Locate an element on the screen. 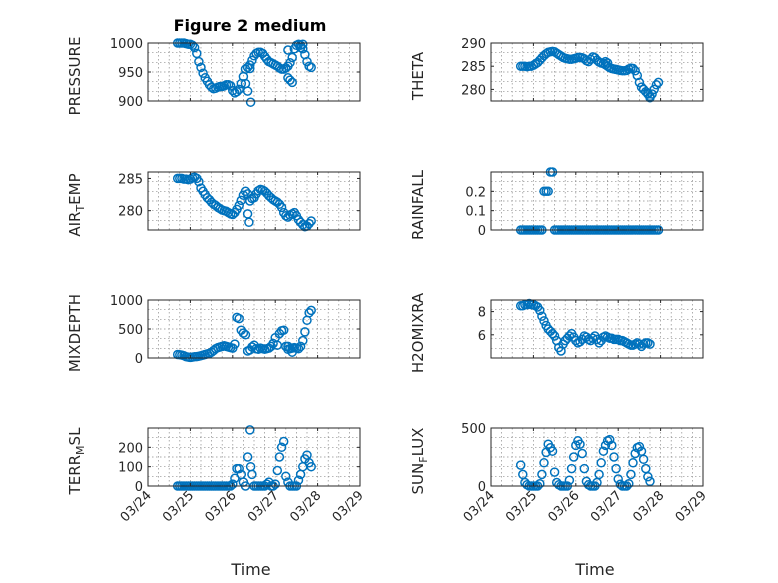 The width and height of the screenshot is (778, 583). y-axis-label: AIRTEMP is located at coordinates (76, 204).